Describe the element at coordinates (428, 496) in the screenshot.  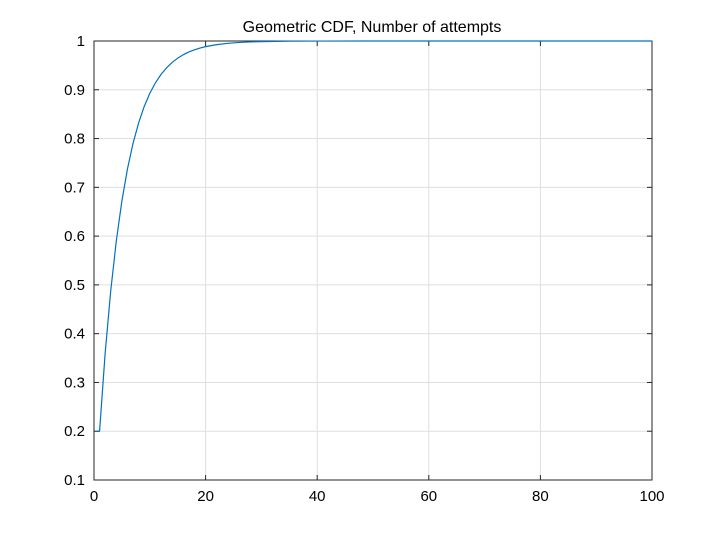
I see `x-tick-label: 60` at that location.